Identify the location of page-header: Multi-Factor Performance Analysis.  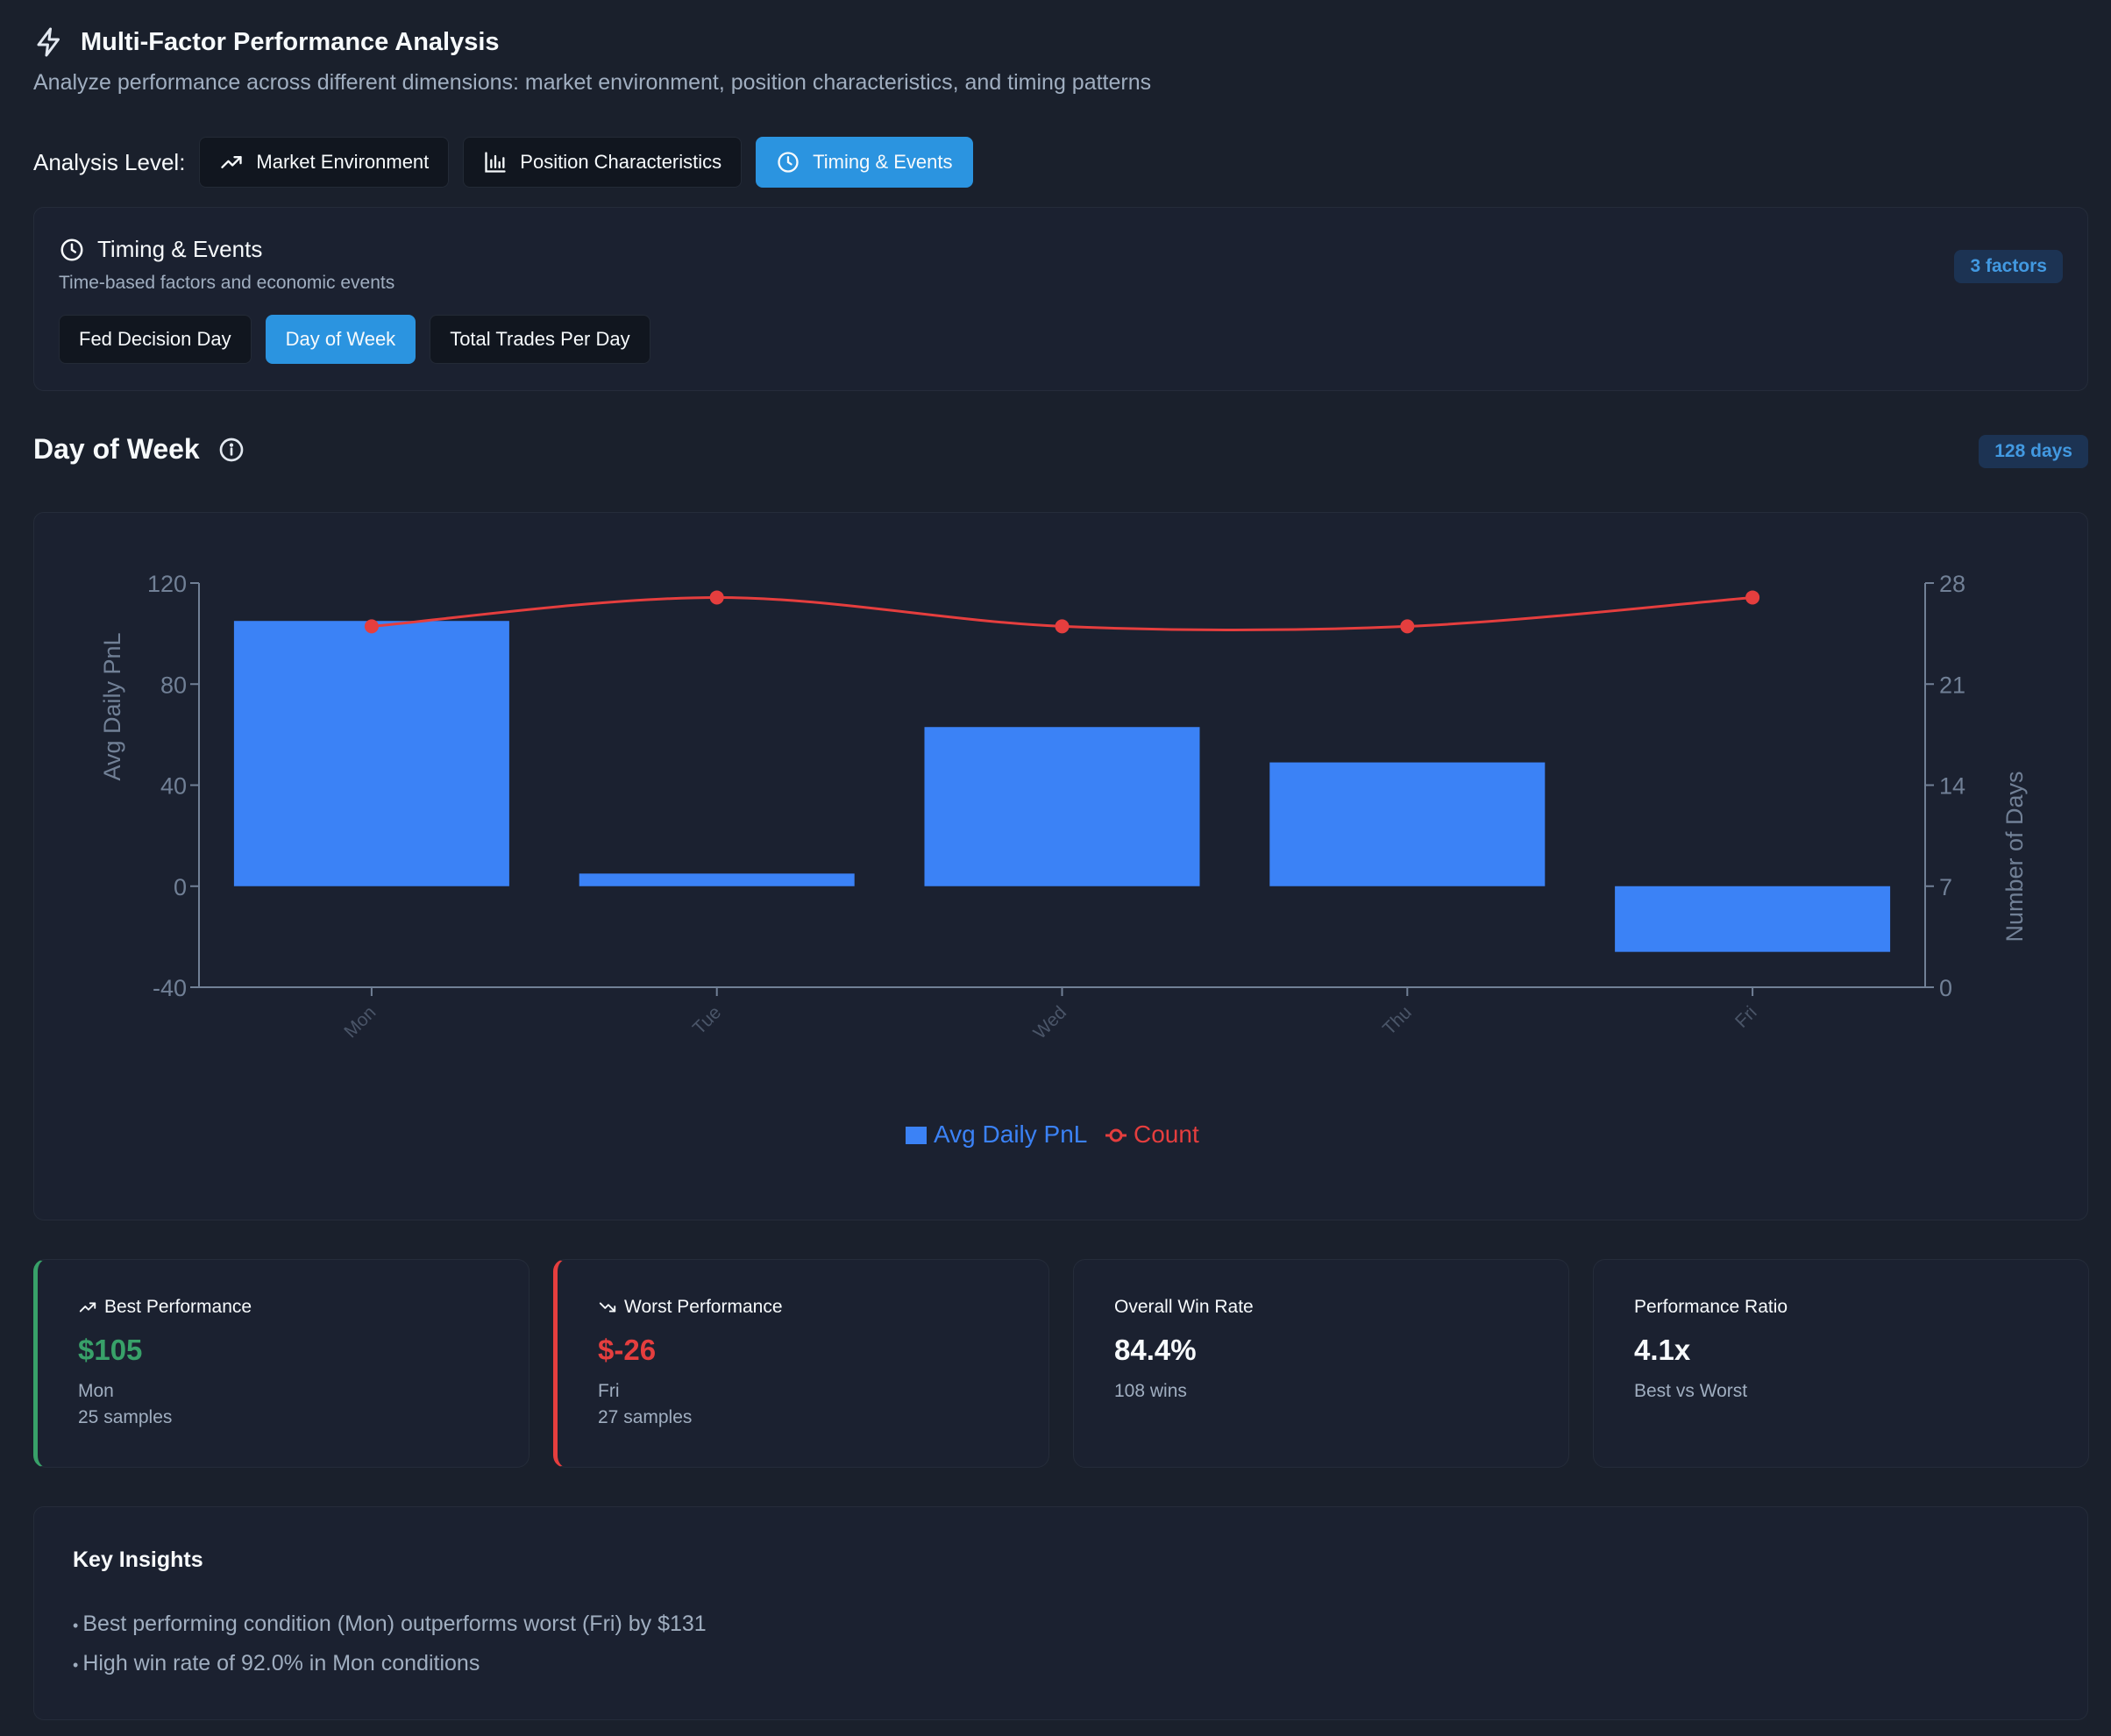
(267, 42).